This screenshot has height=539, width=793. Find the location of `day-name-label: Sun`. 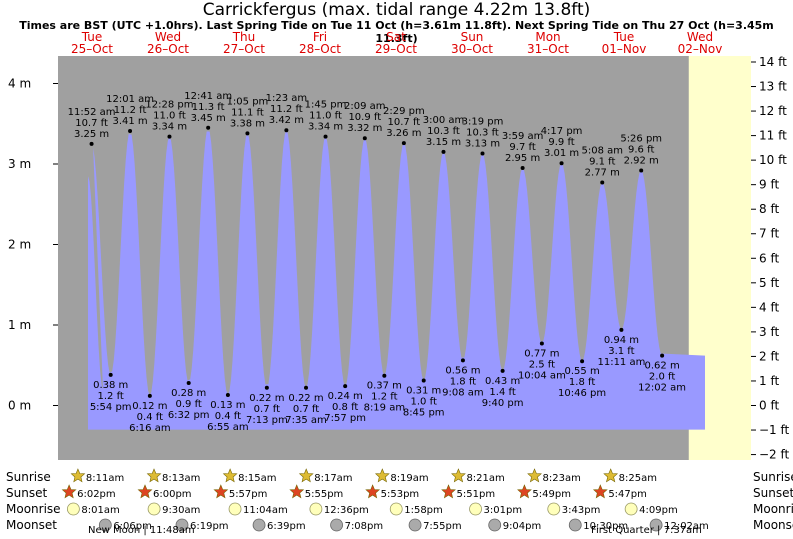

day-name-label: Sun is located at coordinates (472, 37).